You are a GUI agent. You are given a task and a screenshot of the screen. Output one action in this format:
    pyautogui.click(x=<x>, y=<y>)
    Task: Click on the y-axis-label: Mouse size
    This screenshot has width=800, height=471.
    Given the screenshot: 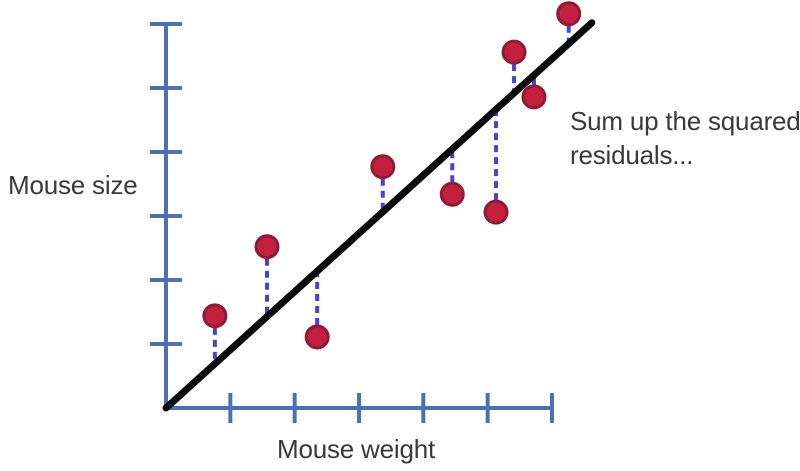 What is the action you would take?
    pyautogui.click(x=73, y=185)
    